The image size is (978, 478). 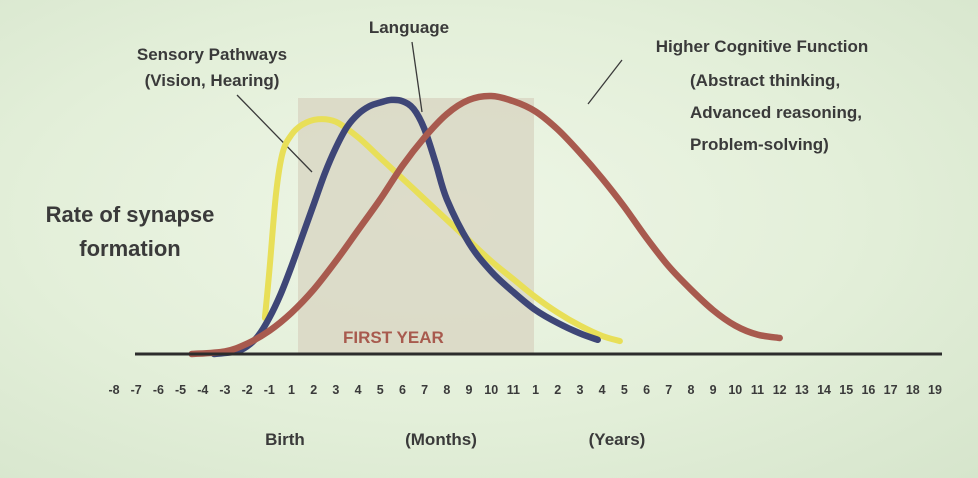 What do you see at coordinates (824, 390) in the screenshot?
I see `x-tick-label: 14` at bounding box center [824, 390].